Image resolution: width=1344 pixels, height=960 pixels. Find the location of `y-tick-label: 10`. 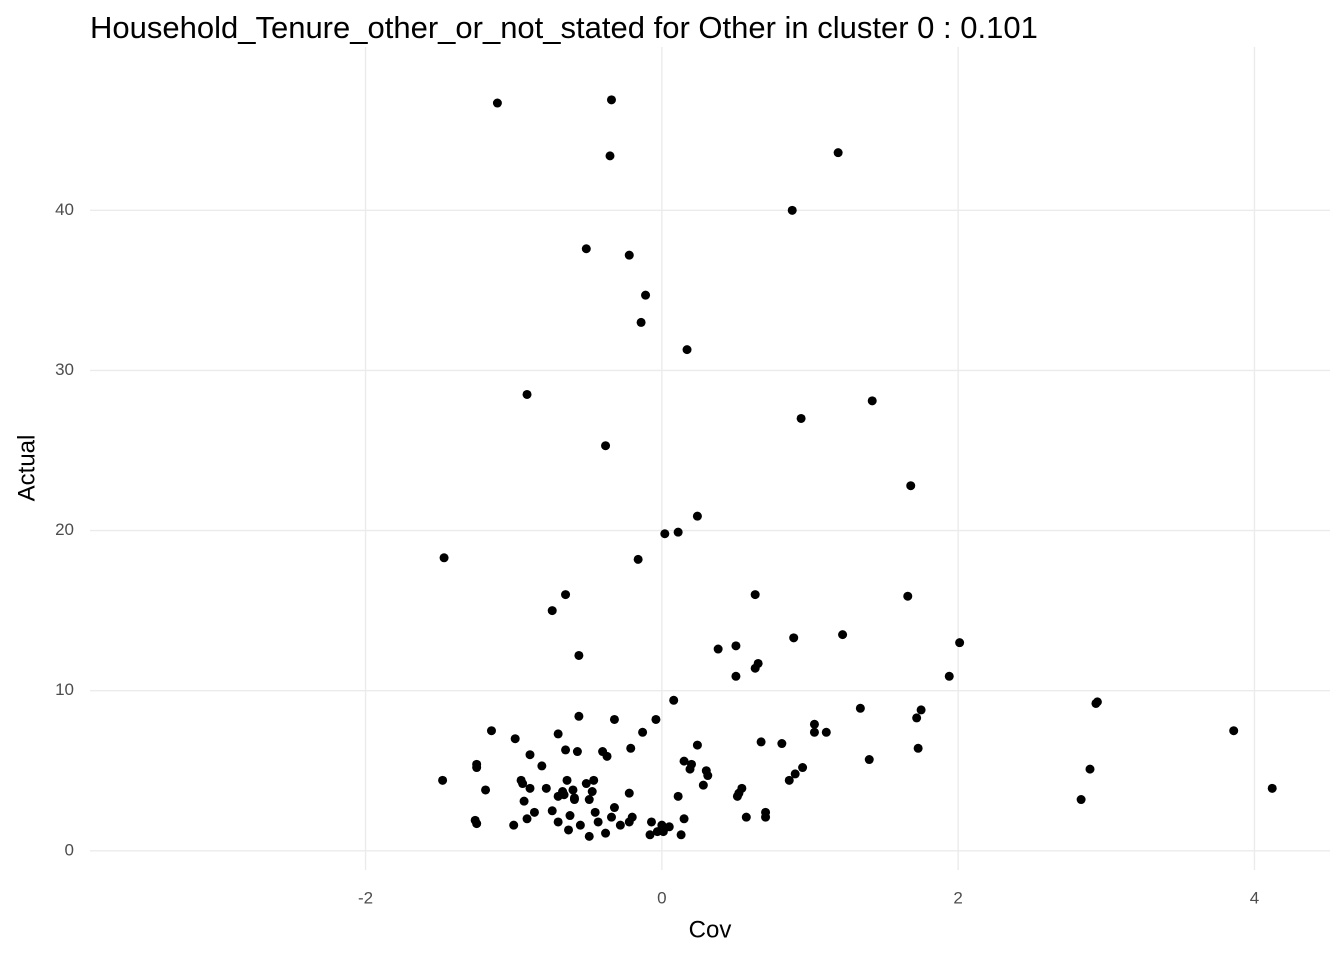

y-tick-label: 10 is located at coordinates (64, 689).